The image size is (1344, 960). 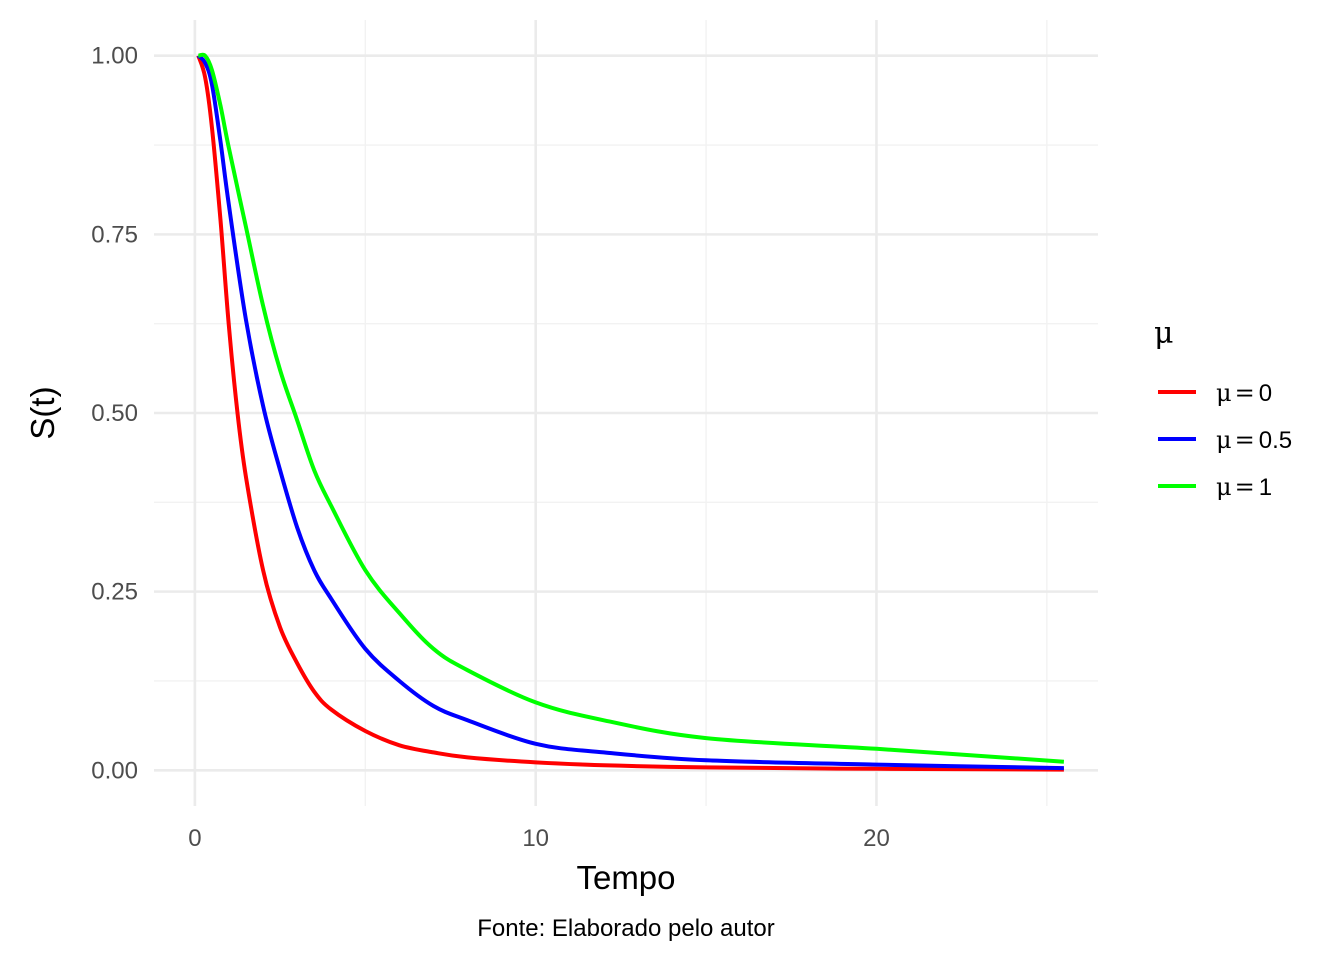 I want to click on legend-label: μ = 1, so click(x=1244, y=487).